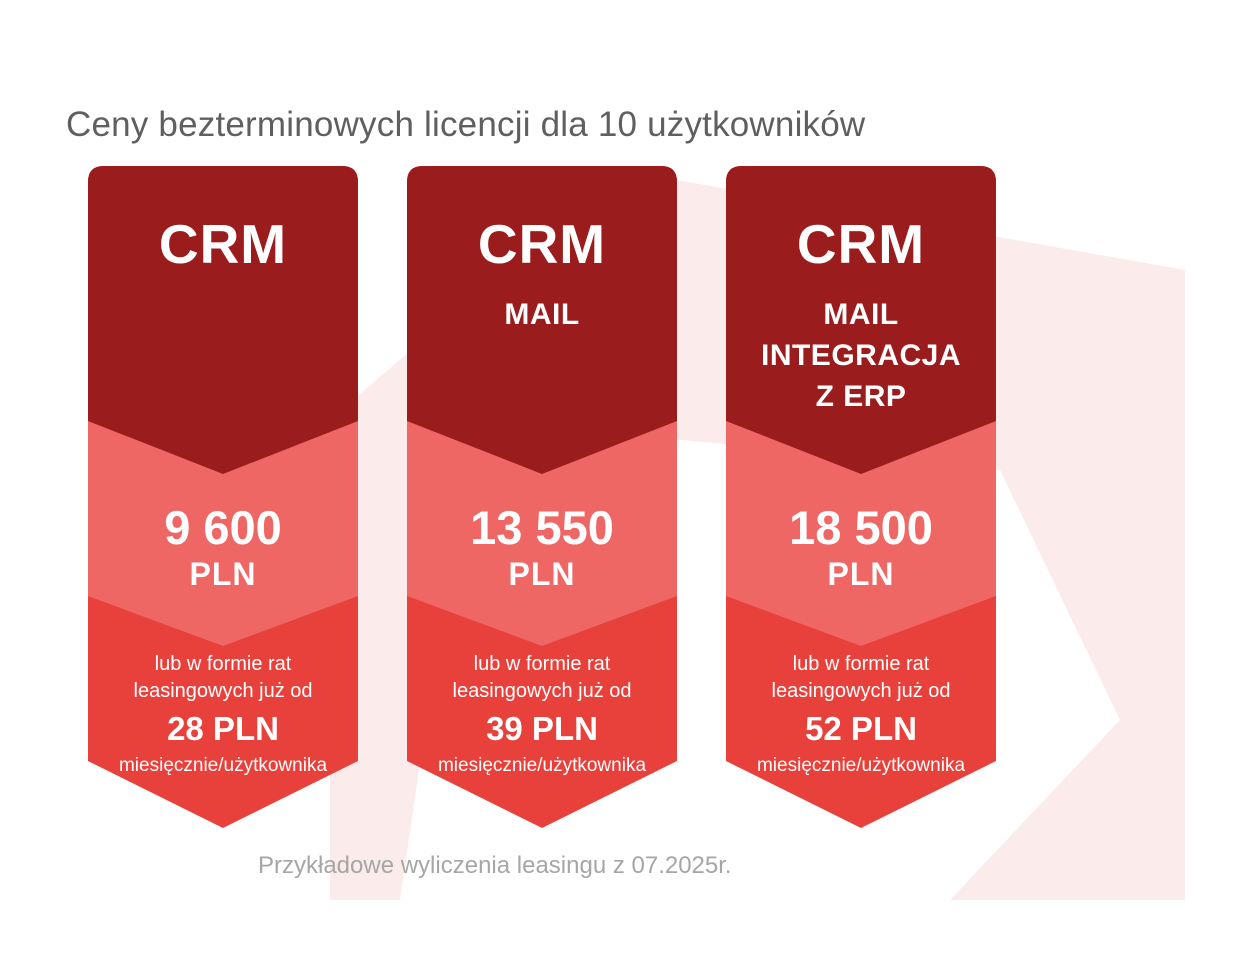 The height and width of the screenshot is (964, 1252). I want to click on price-amount: 9 600, so click(223, 527).